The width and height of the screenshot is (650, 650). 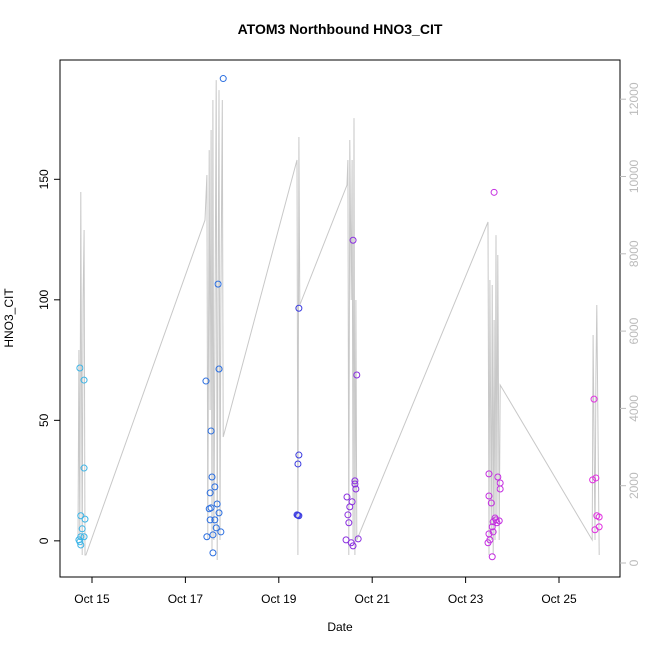 What do you see at coordinates (634, 562) in the screenshot?
I see `y2-tick-label: 0` at bounding box center [634, 562].